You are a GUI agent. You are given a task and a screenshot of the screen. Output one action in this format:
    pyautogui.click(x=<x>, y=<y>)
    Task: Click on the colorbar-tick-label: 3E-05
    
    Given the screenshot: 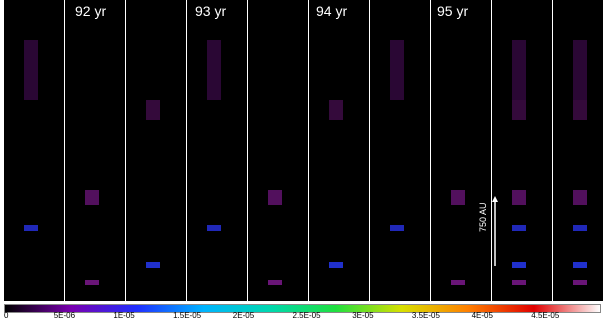 What is the action you would take?
    pyautogui.click(x=363, y=315)
    